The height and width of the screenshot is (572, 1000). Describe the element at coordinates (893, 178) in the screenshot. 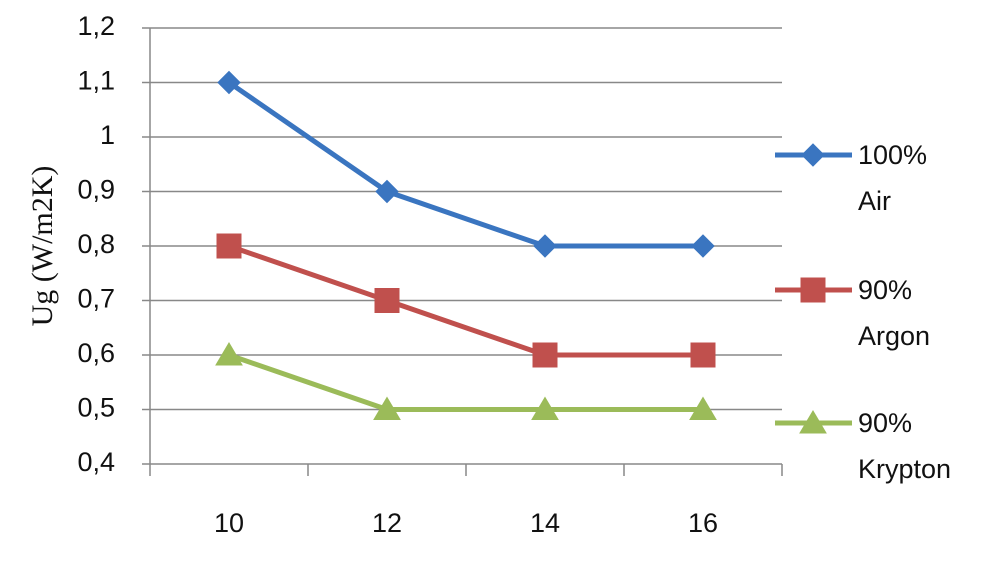

I see `legend-label: 100% Air` at that location.